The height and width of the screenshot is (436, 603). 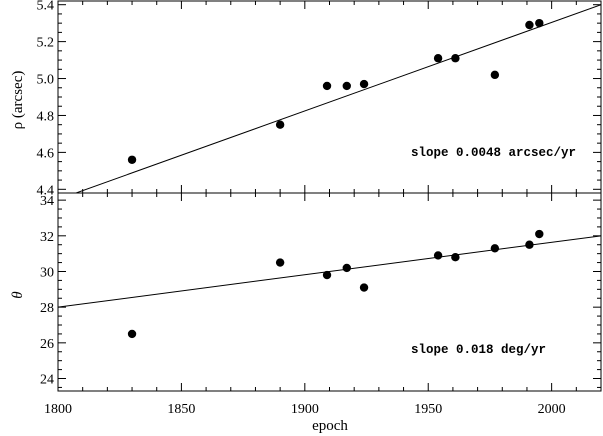 I want to click on x-tick-label: 1900, so click(x=305, y=409).